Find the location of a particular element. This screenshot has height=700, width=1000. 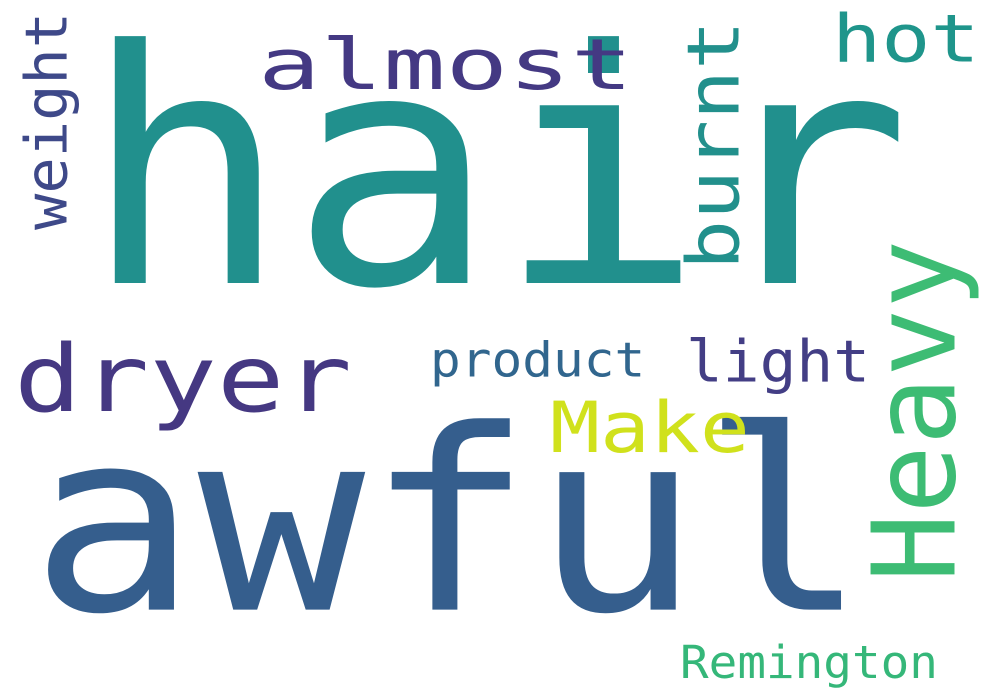

word-almost: almost is located at coordinates (446, 64).